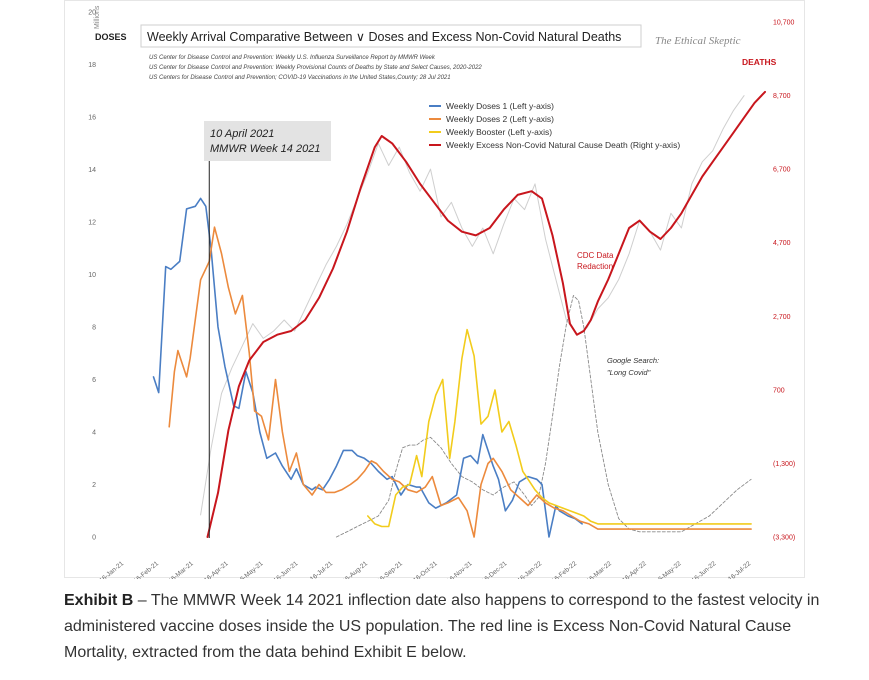  Describe the element at coordinates (94, 485) in the screenshot. I see `left-tick-label: 2` at that location.